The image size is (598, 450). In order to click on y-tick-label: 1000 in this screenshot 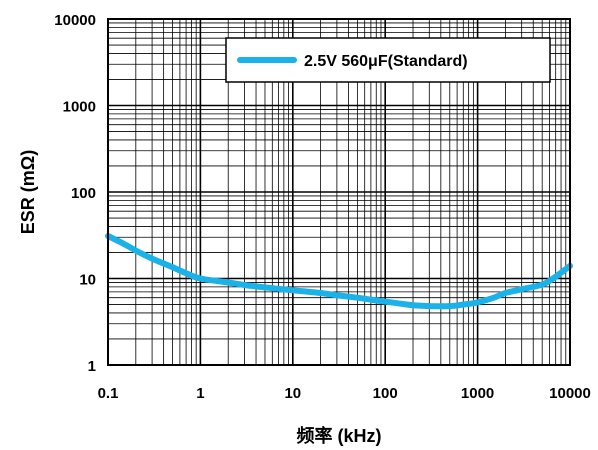, I will do `click(79, 107)`.